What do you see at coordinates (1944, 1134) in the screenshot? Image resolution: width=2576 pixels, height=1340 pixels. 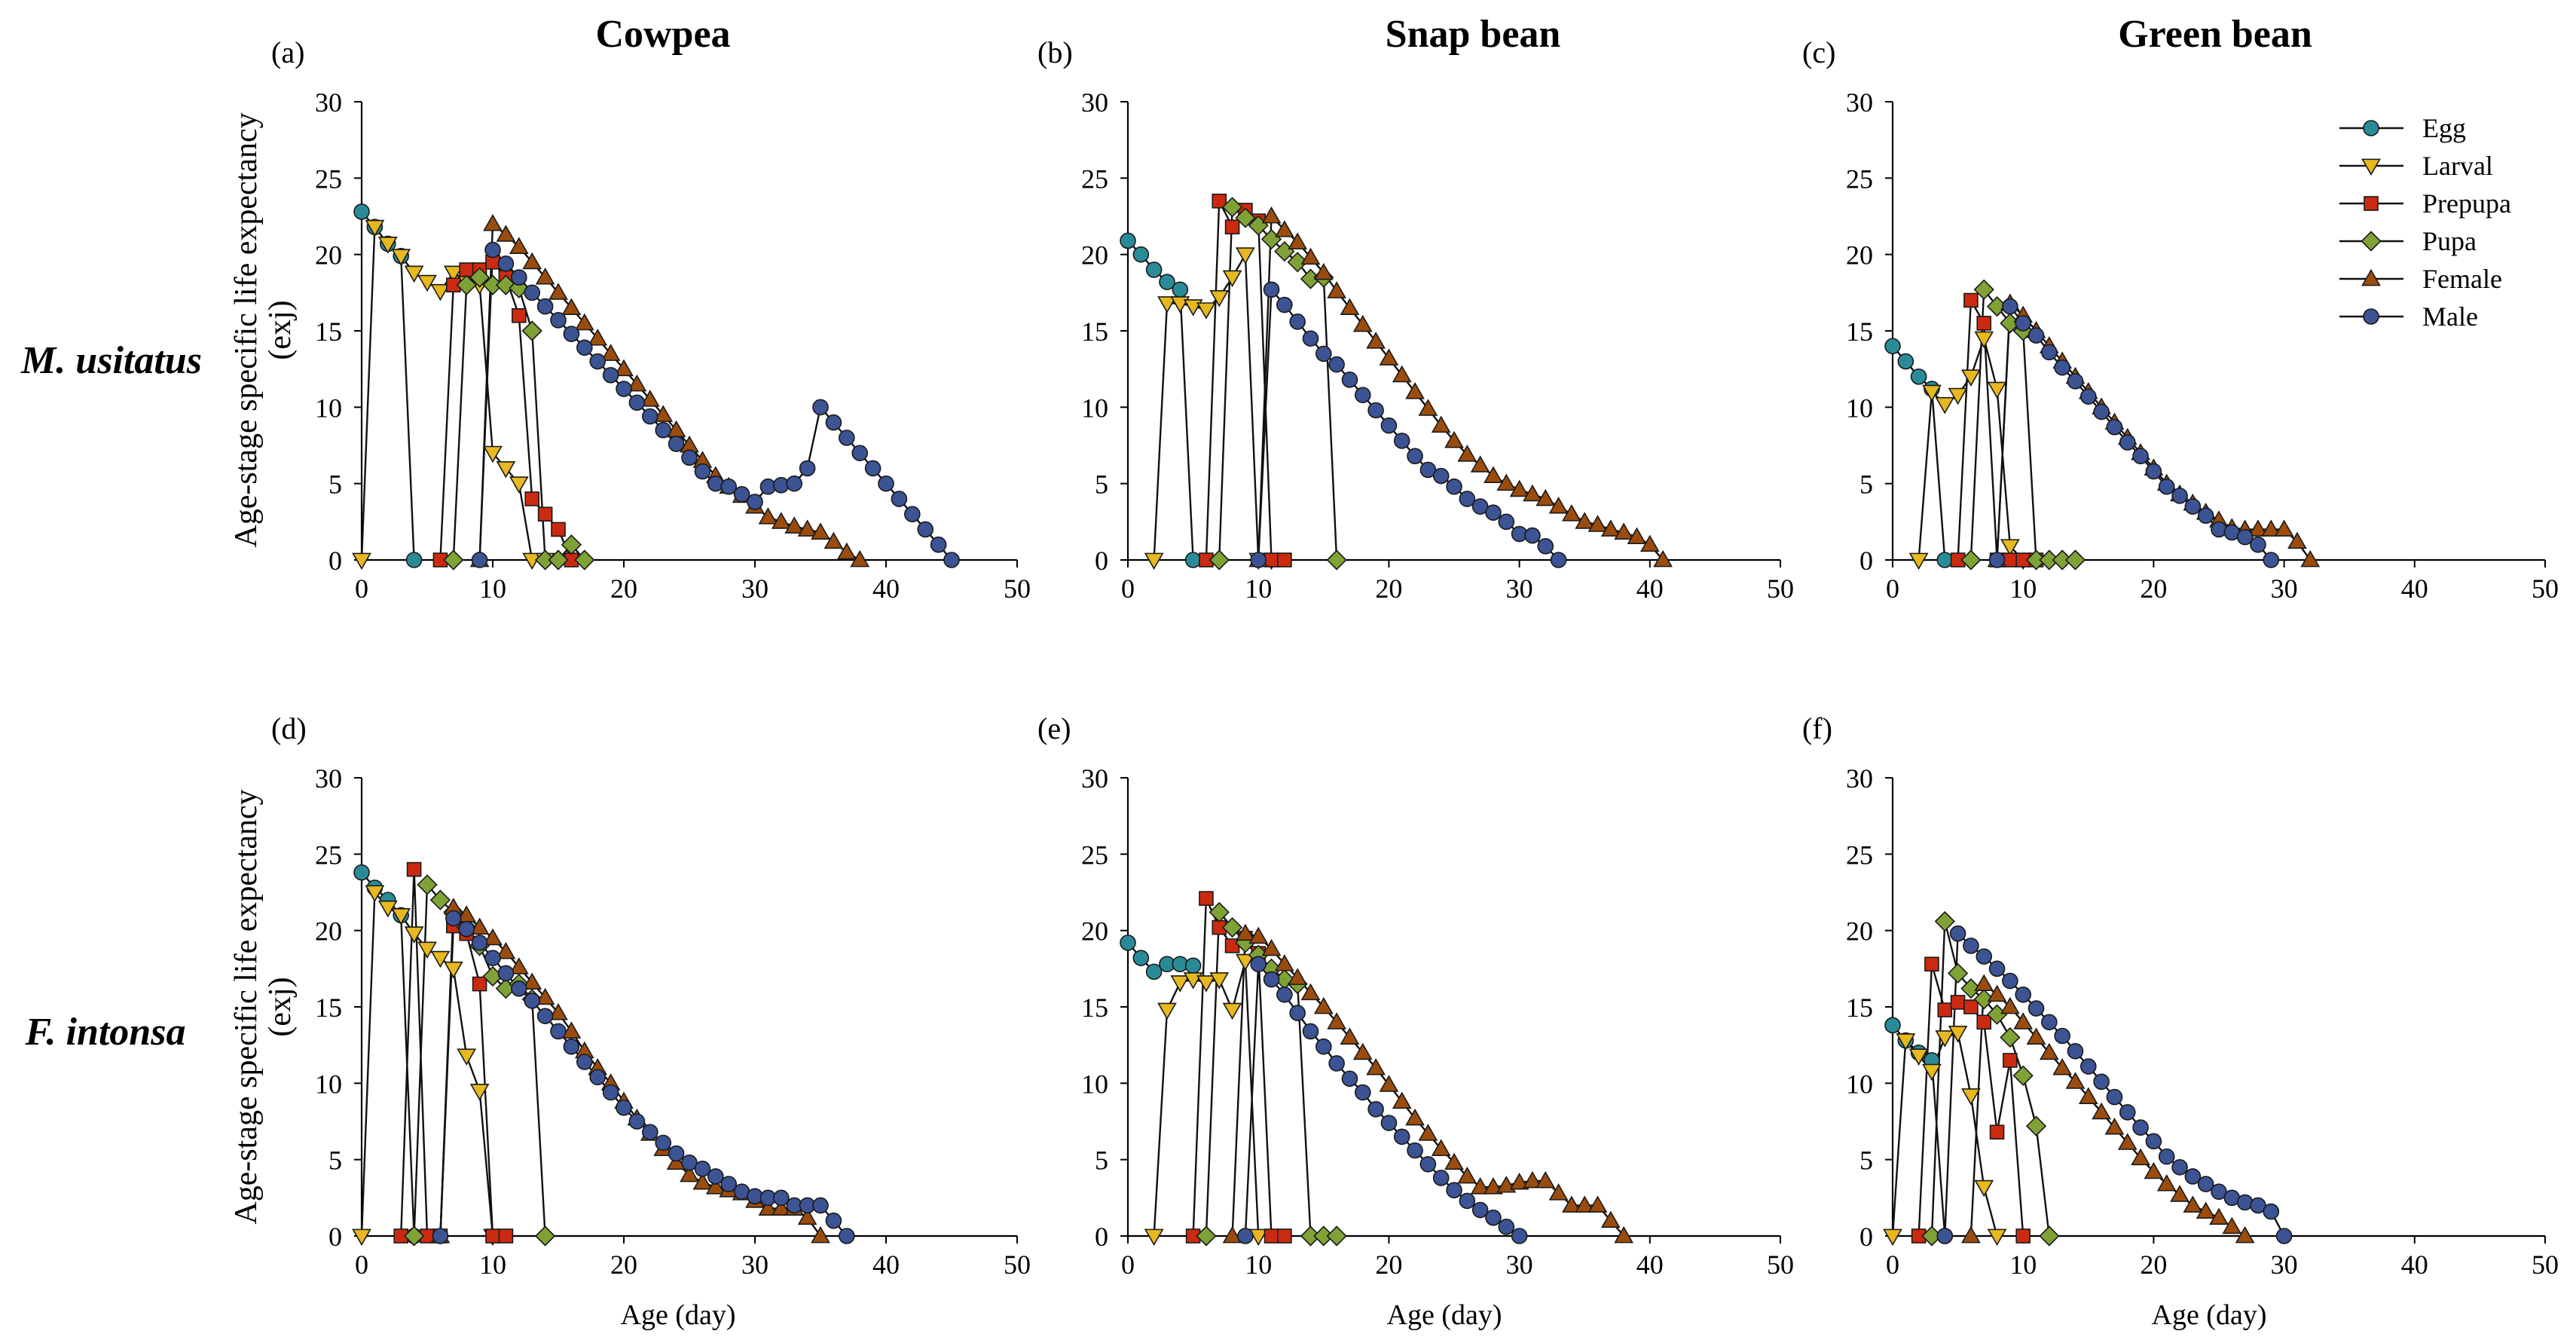 I see `series-line-larval-f` at bounding box center [1944, 1134].